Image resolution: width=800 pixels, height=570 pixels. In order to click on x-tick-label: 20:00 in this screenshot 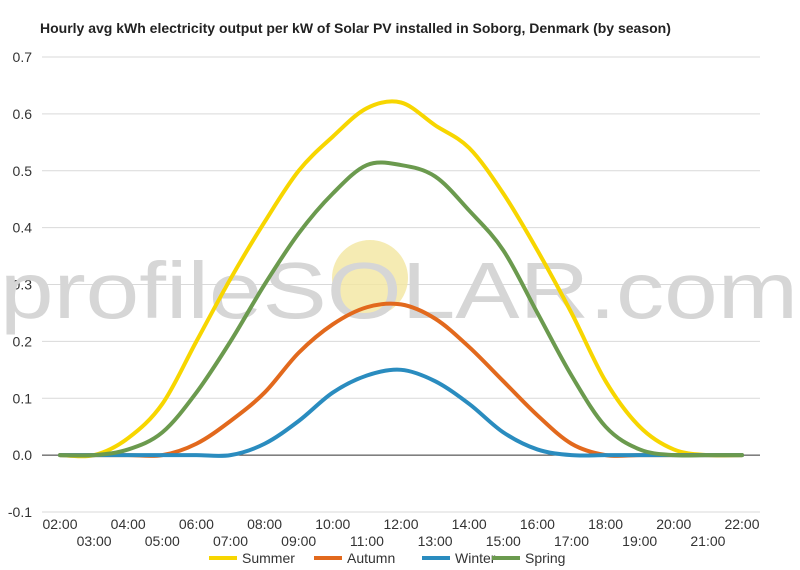, I will do `click(673, 524)`.